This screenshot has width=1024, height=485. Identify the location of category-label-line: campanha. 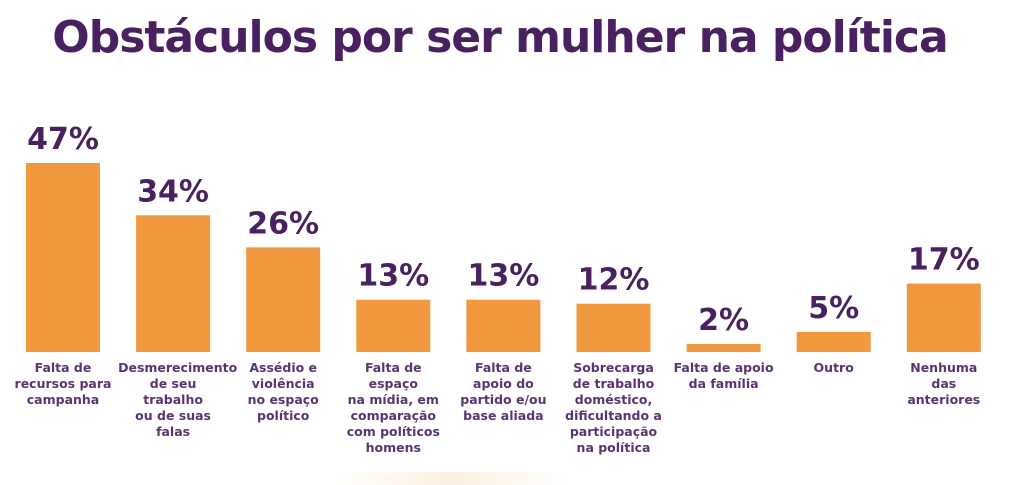
(63, 399).